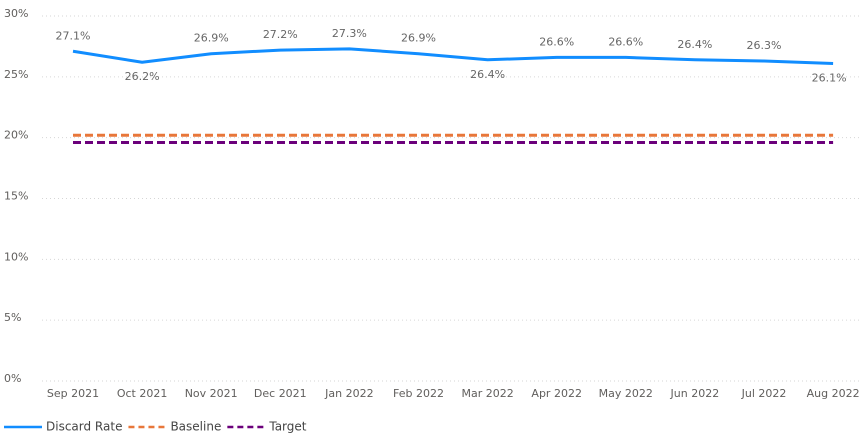  What do you see at coordinates (349, 33) in the screenshot?
I see `data-label: 27.3%` at bounding box center [349, 33].